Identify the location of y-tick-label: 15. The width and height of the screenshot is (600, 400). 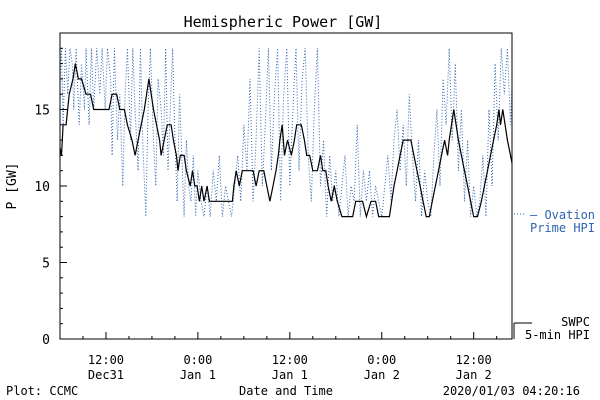
(42, 111).